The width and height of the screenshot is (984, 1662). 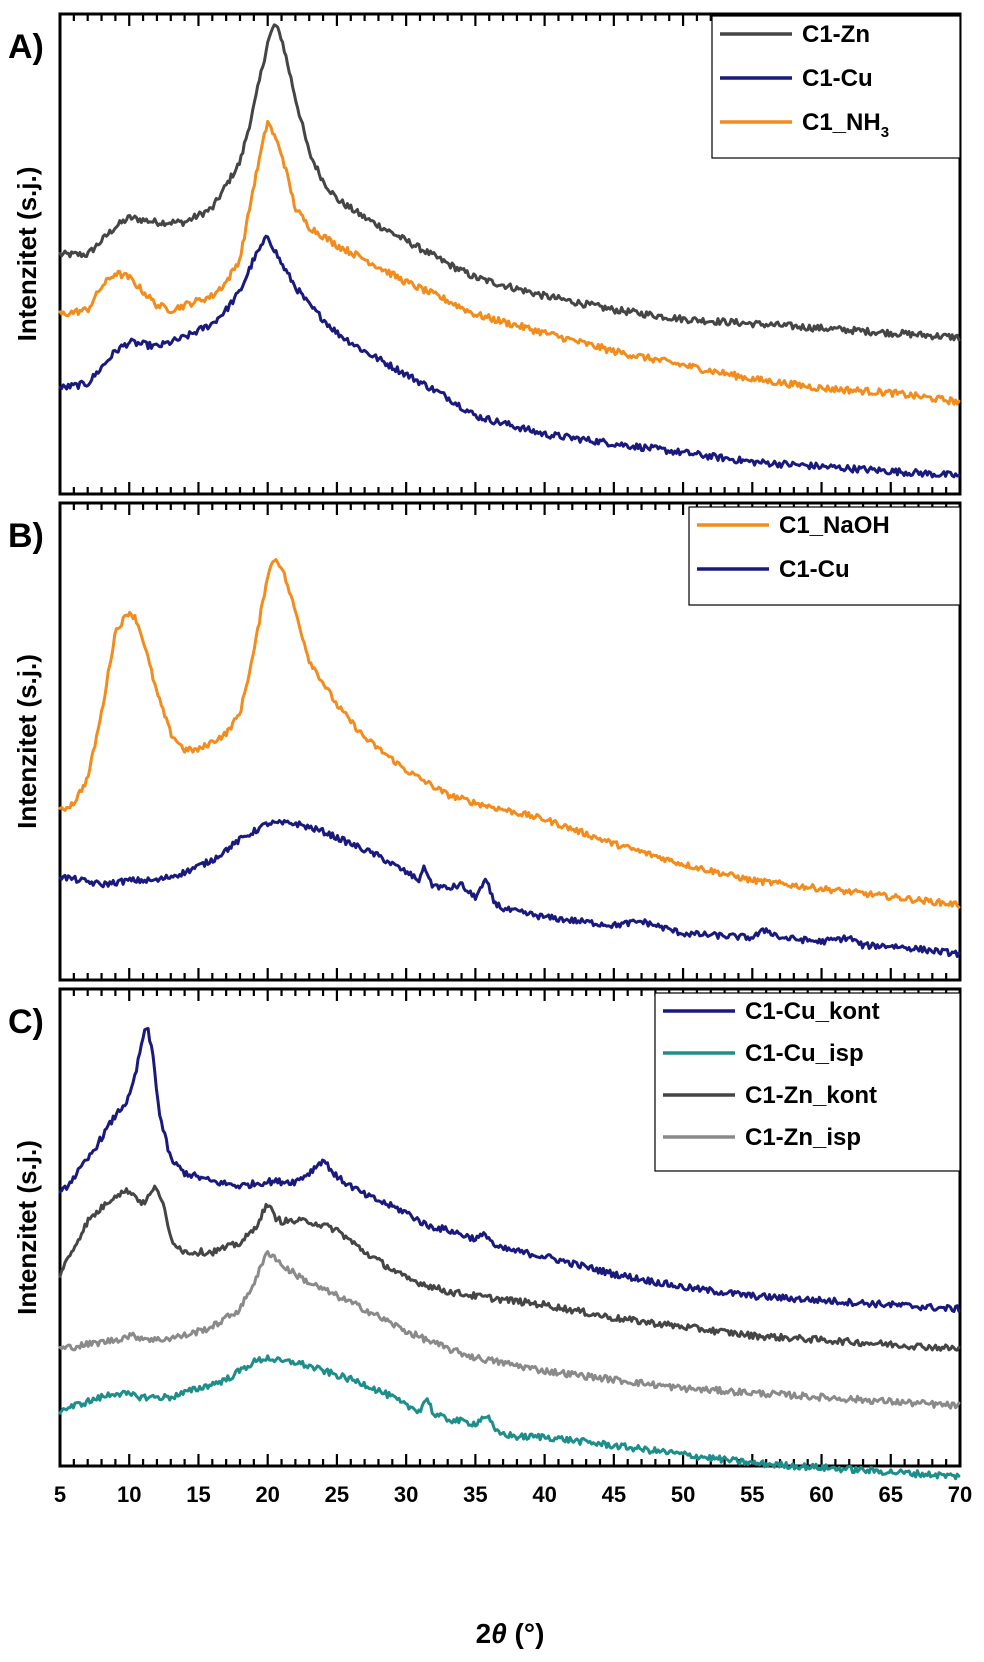 What do you see at coordinates (845, 125) in the screenshot?
I see `legend-entry: C1_NH3` at bounding box center [845, 125].